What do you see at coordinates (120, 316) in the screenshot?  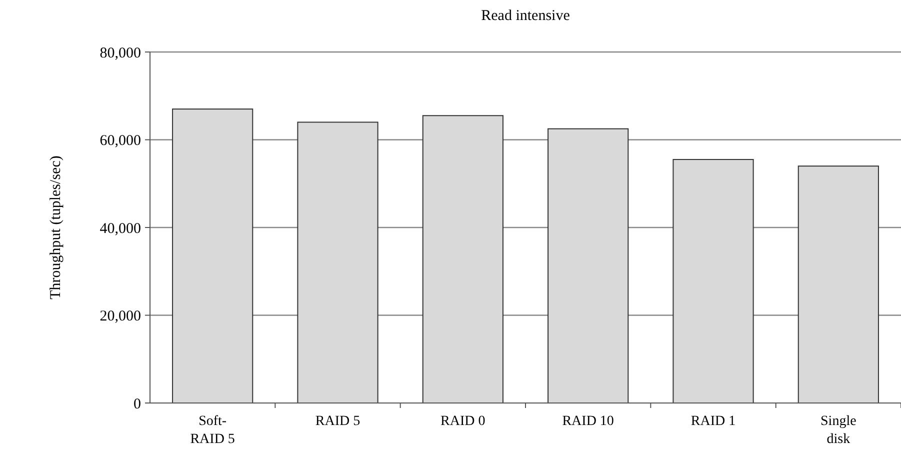 I see `y-tick-label: 20,000` at bounding box center [120, 316].